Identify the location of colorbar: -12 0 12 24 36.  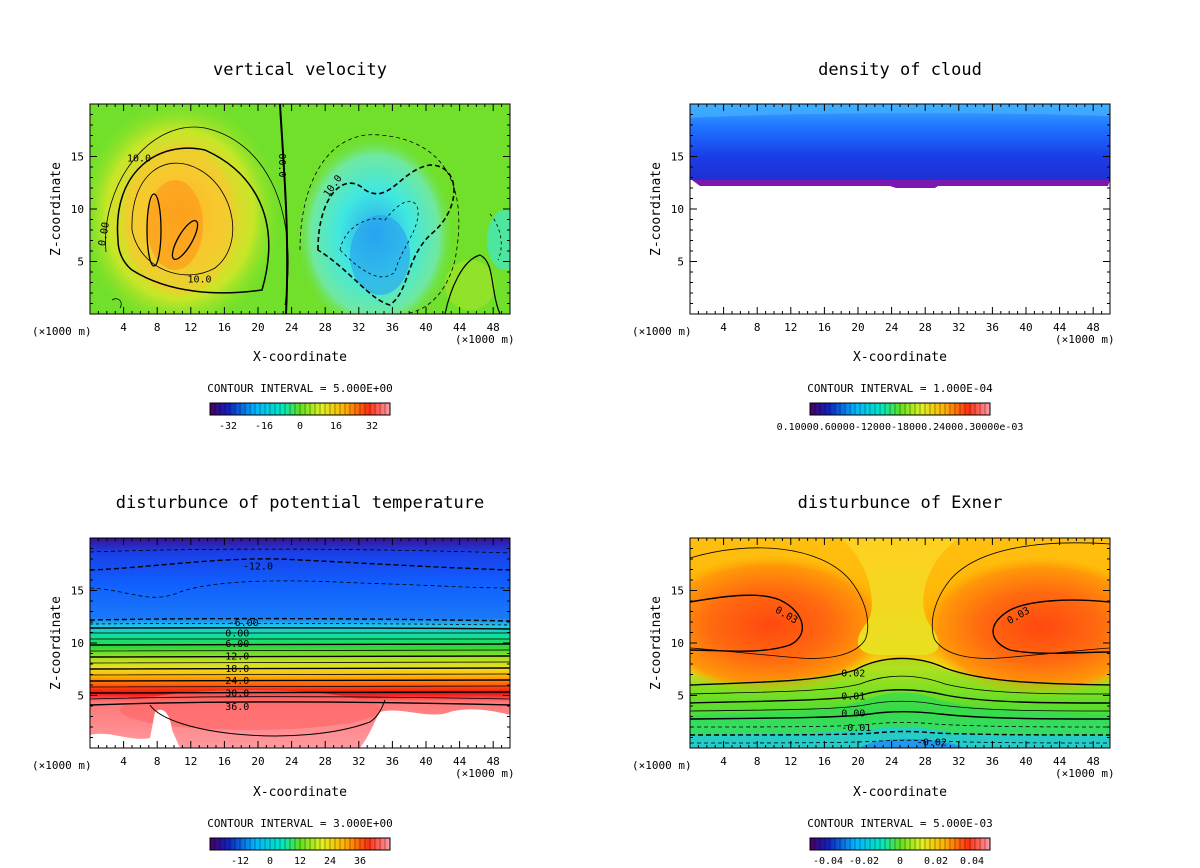
(300, 852).